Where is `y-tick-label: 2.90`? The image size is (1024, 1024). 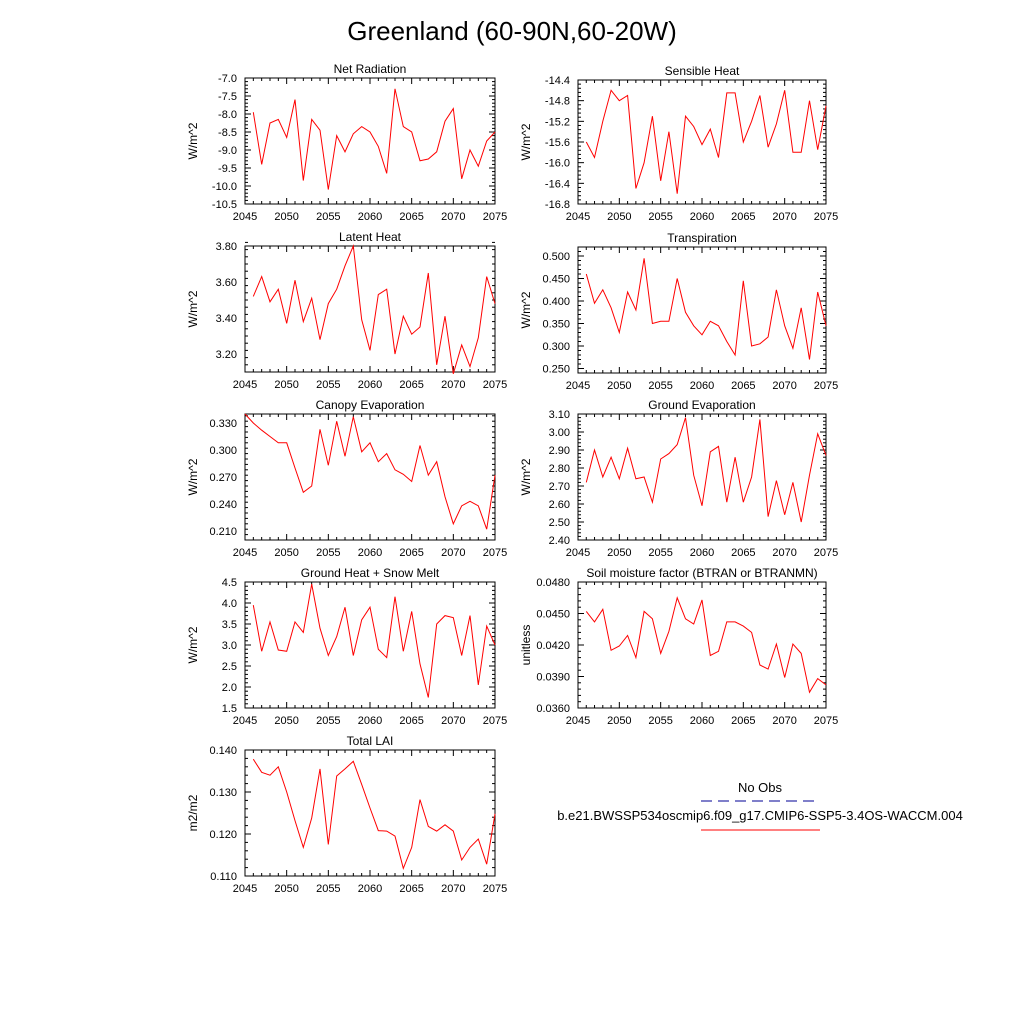
y-tick-label: 2.90 is located at coordinates (559, 451).